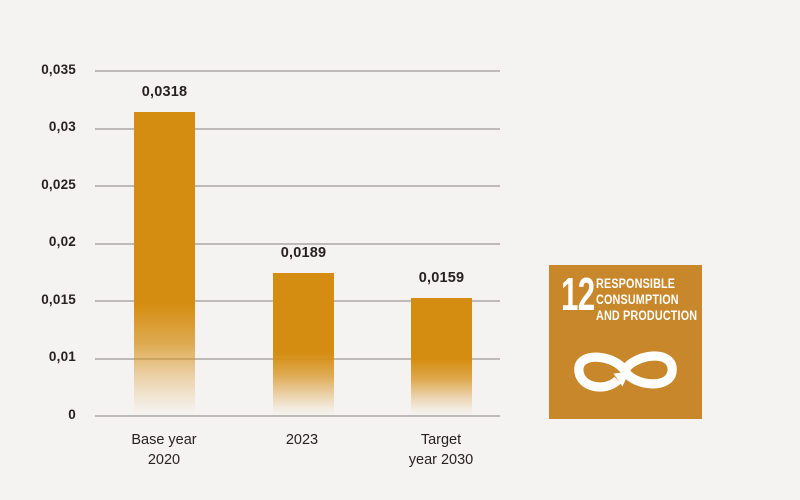 The image size is (800, 500). I want to click on x-axis-label: Base year 2020, so click(164, 450).